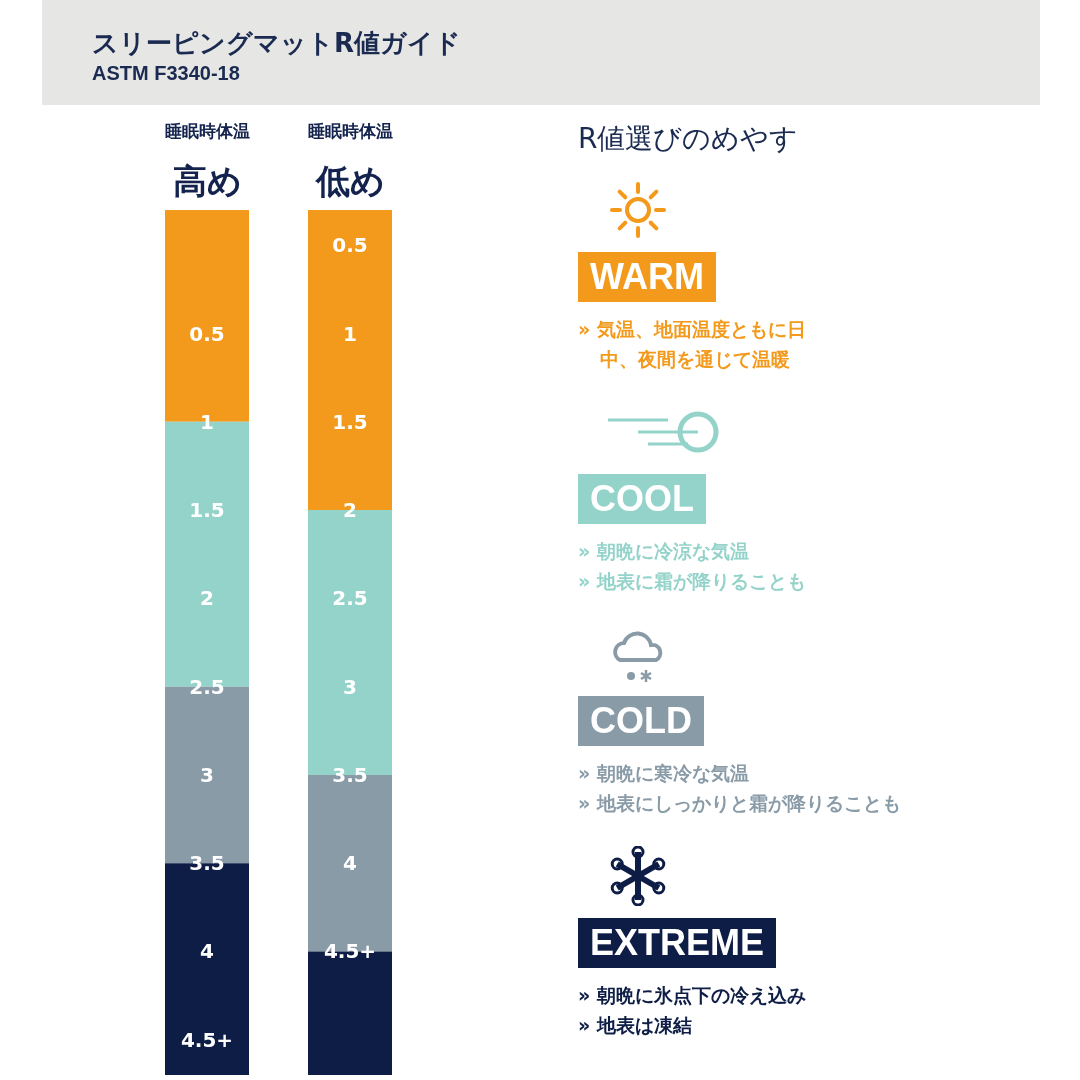  What do you see at coordinates (689, 139) in the screenshot?
I see `legend-title: R値選びのめやす` at bounding box center [689, 139].